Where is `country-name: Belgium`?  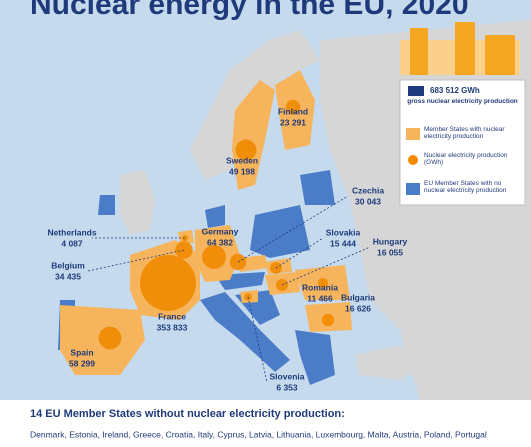
country-name: Belgium is located at coordinates (68, 265).